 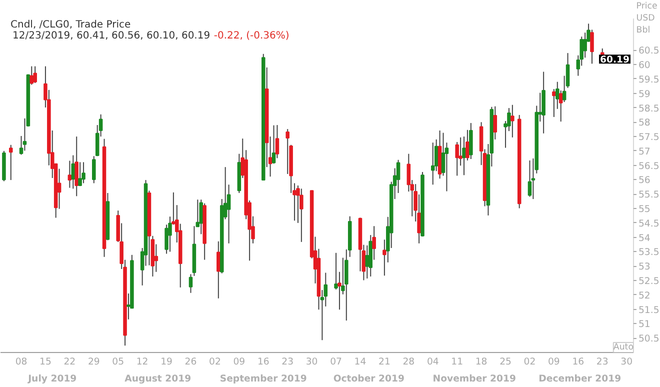 I want to click on y-tick-label: 59, so click(x=644, y=94).